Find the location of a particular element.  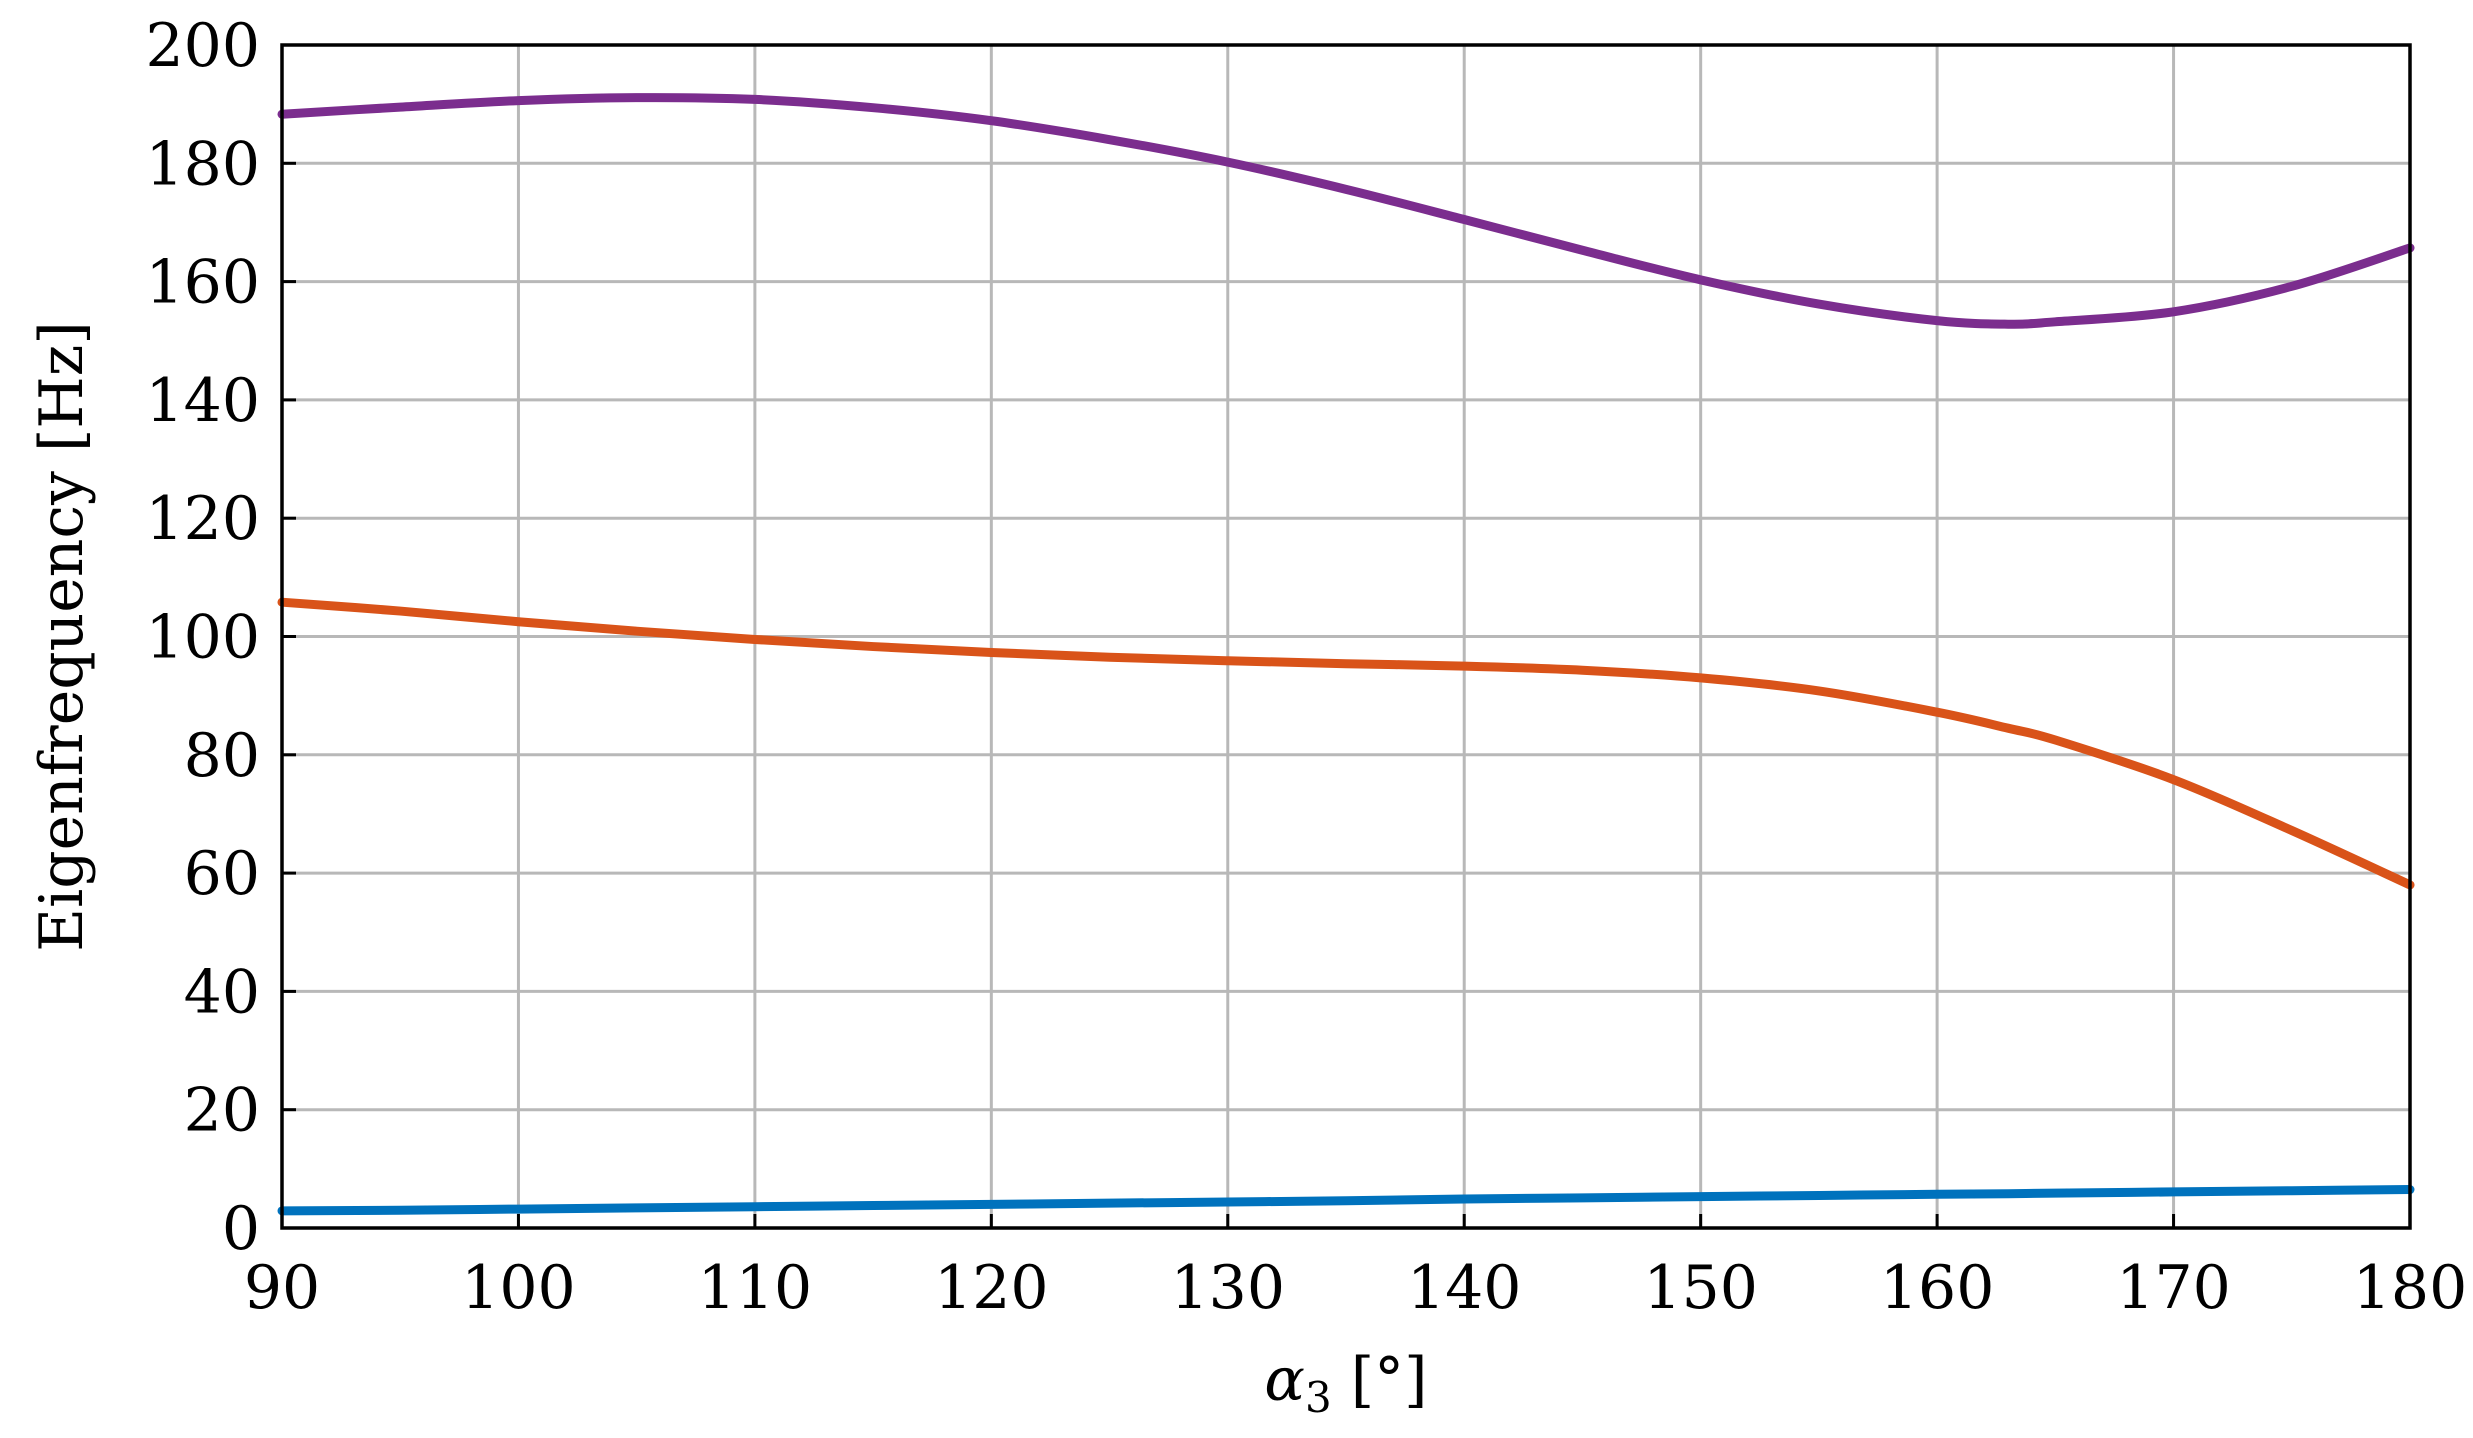

y-tick-label: 60 is located at coordinates (222, 874).